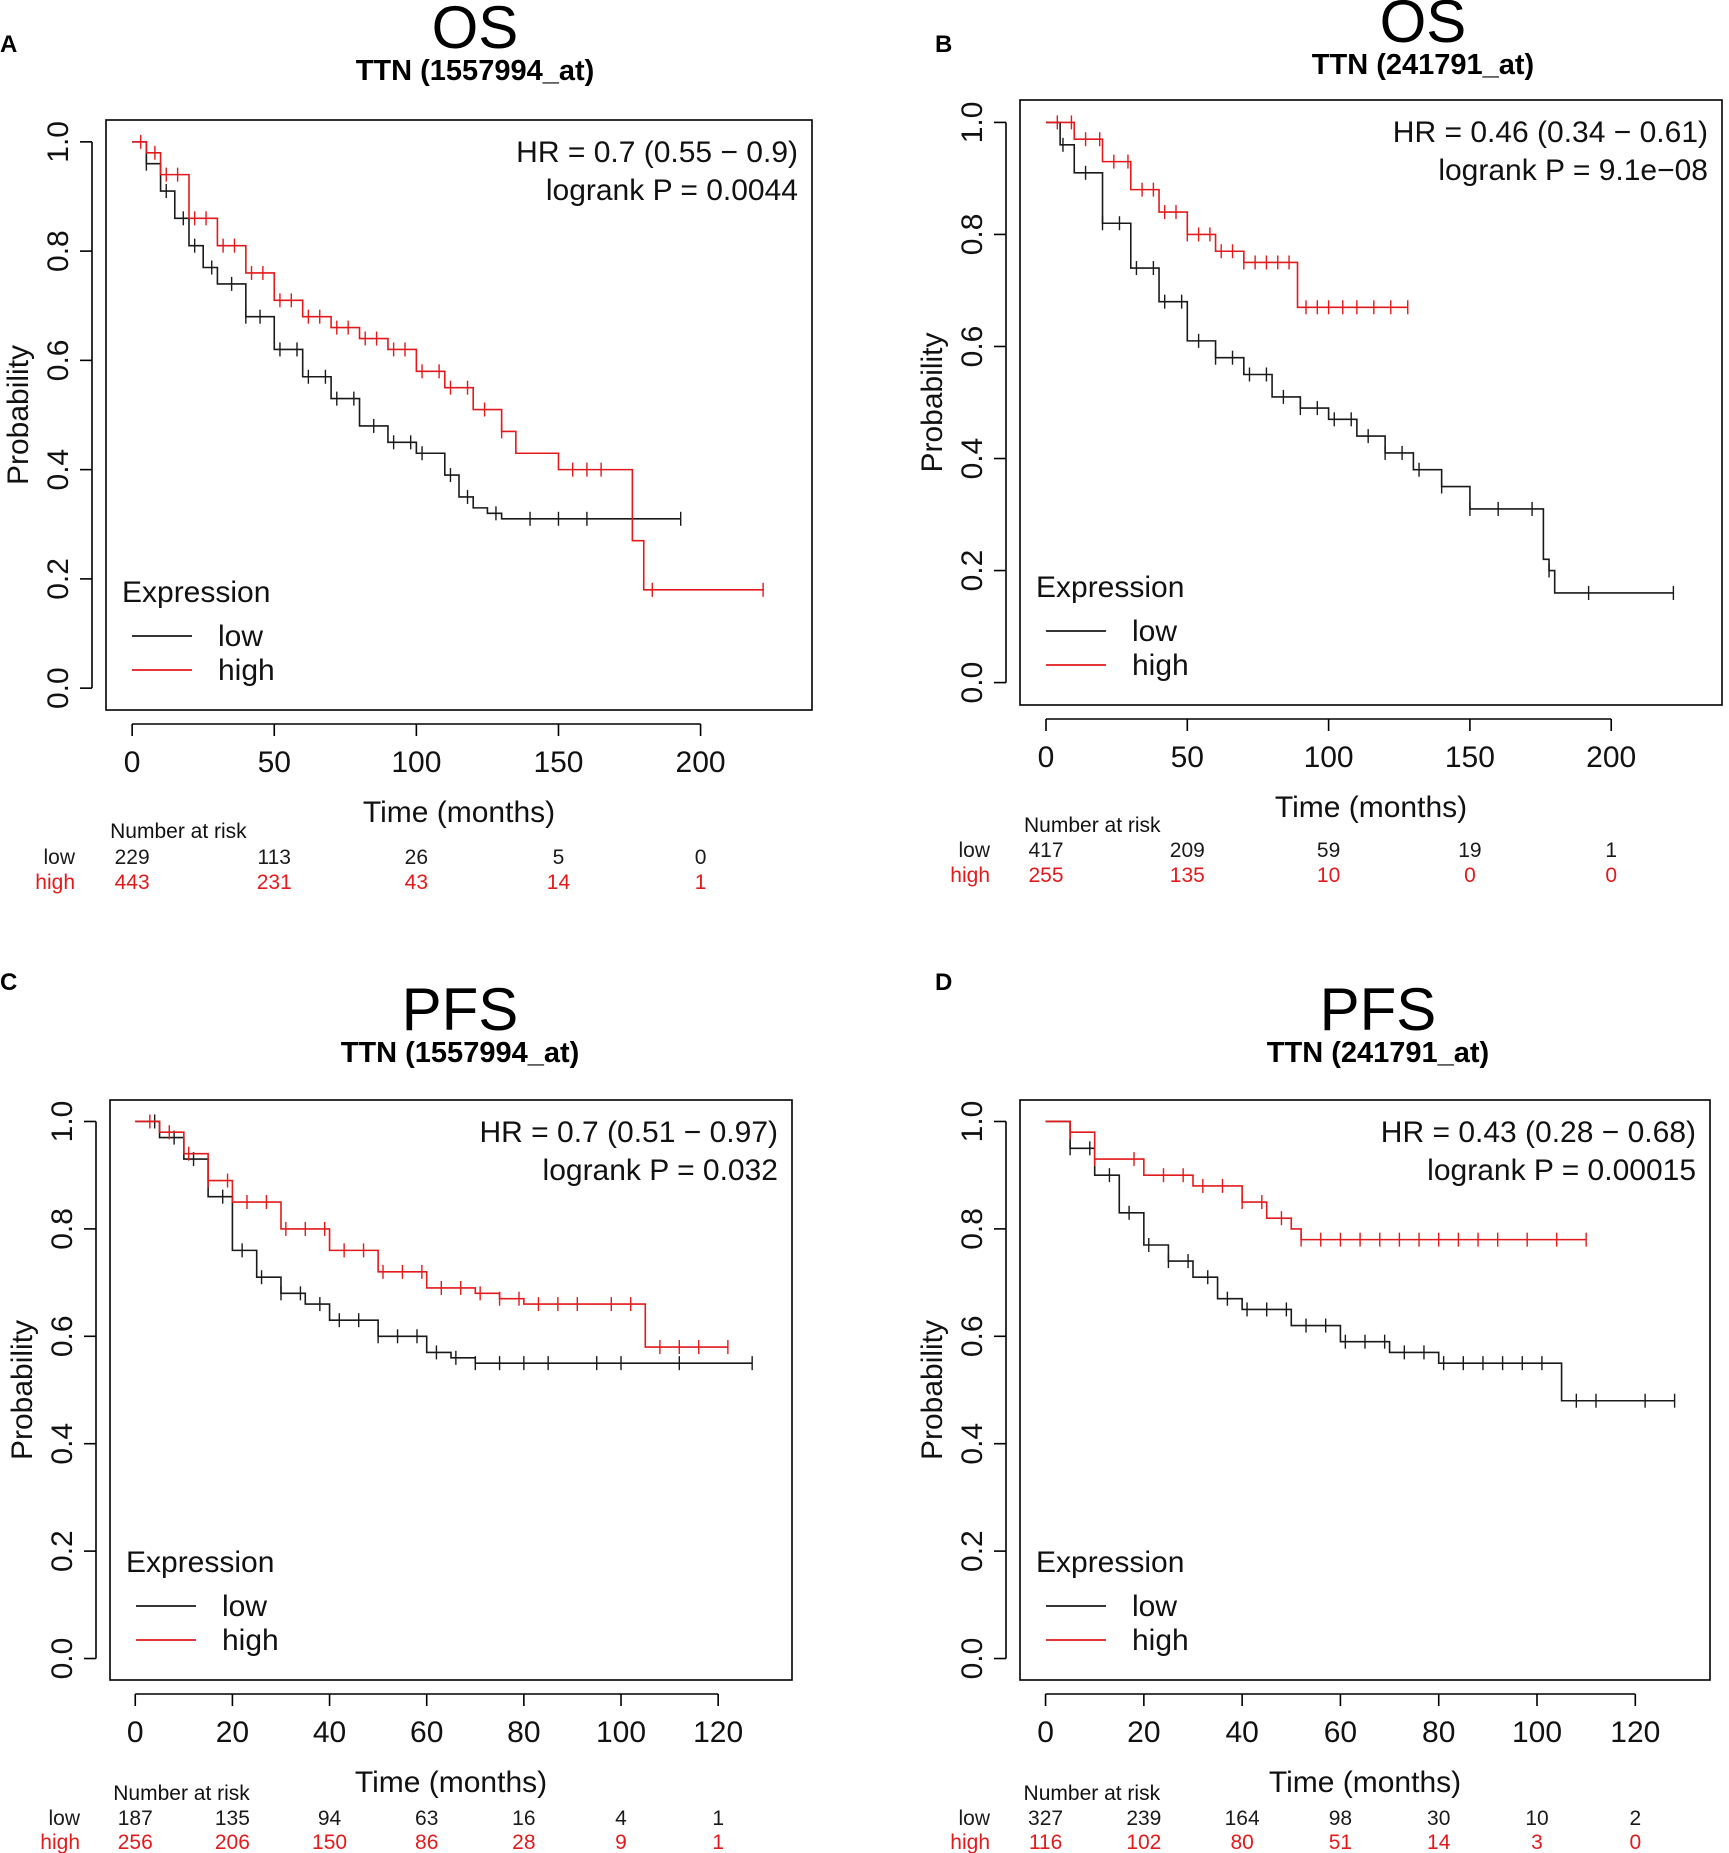 This screenshot has height=1853, width=1729. What do you see at coordinates (1241, 1842) in the screenshot?
I see `risk-count-high: 80` at bounding box center [1241, 1842].